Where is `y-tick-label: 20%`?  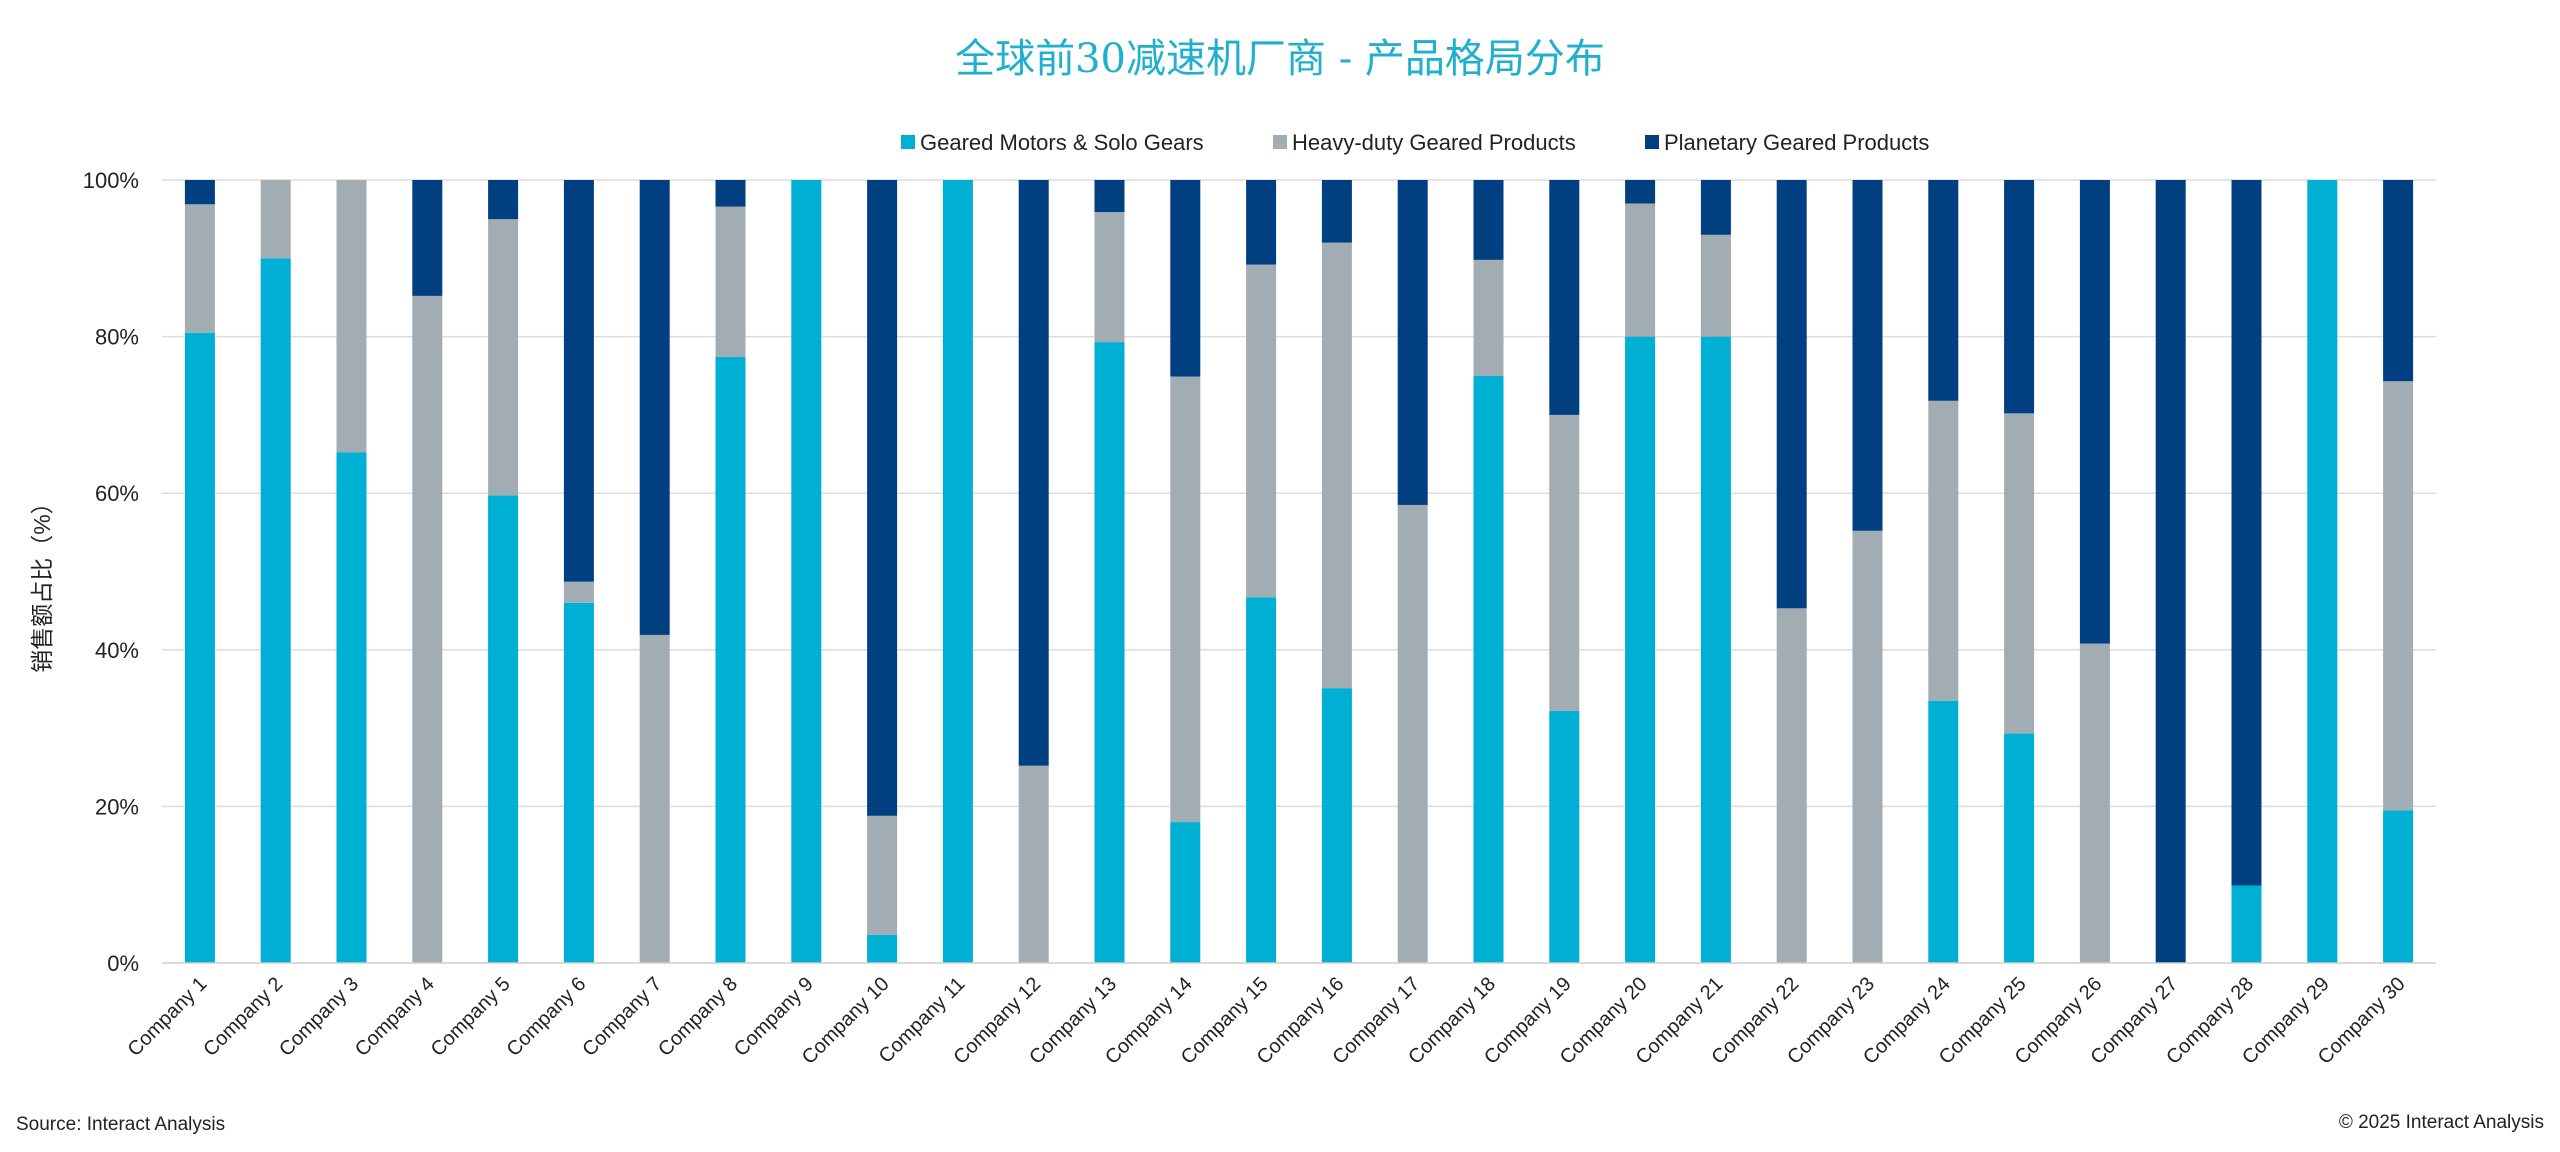
y-tick-label: 20% is located at coordinates (117, 806).